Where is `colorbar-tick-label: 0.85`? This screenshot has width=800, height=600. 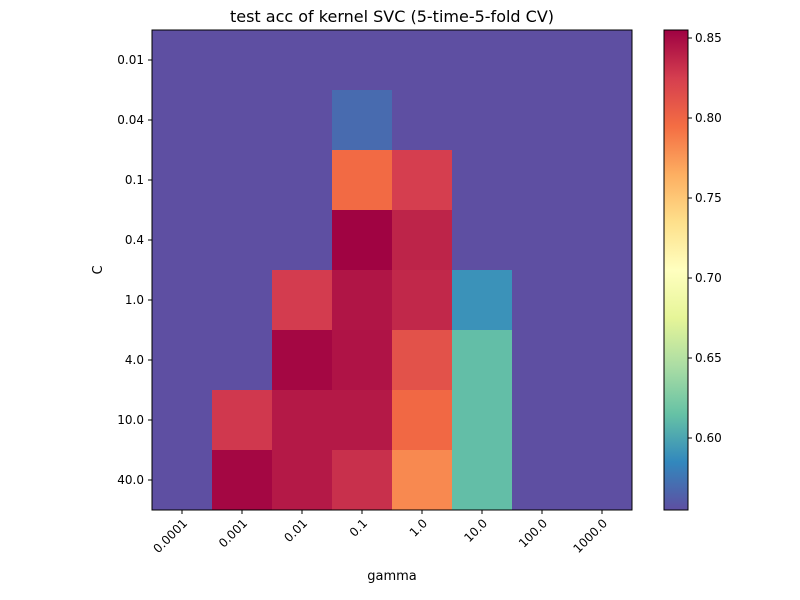
colorbar-tick-label: 0.85 is located at coordinates (708, 38).